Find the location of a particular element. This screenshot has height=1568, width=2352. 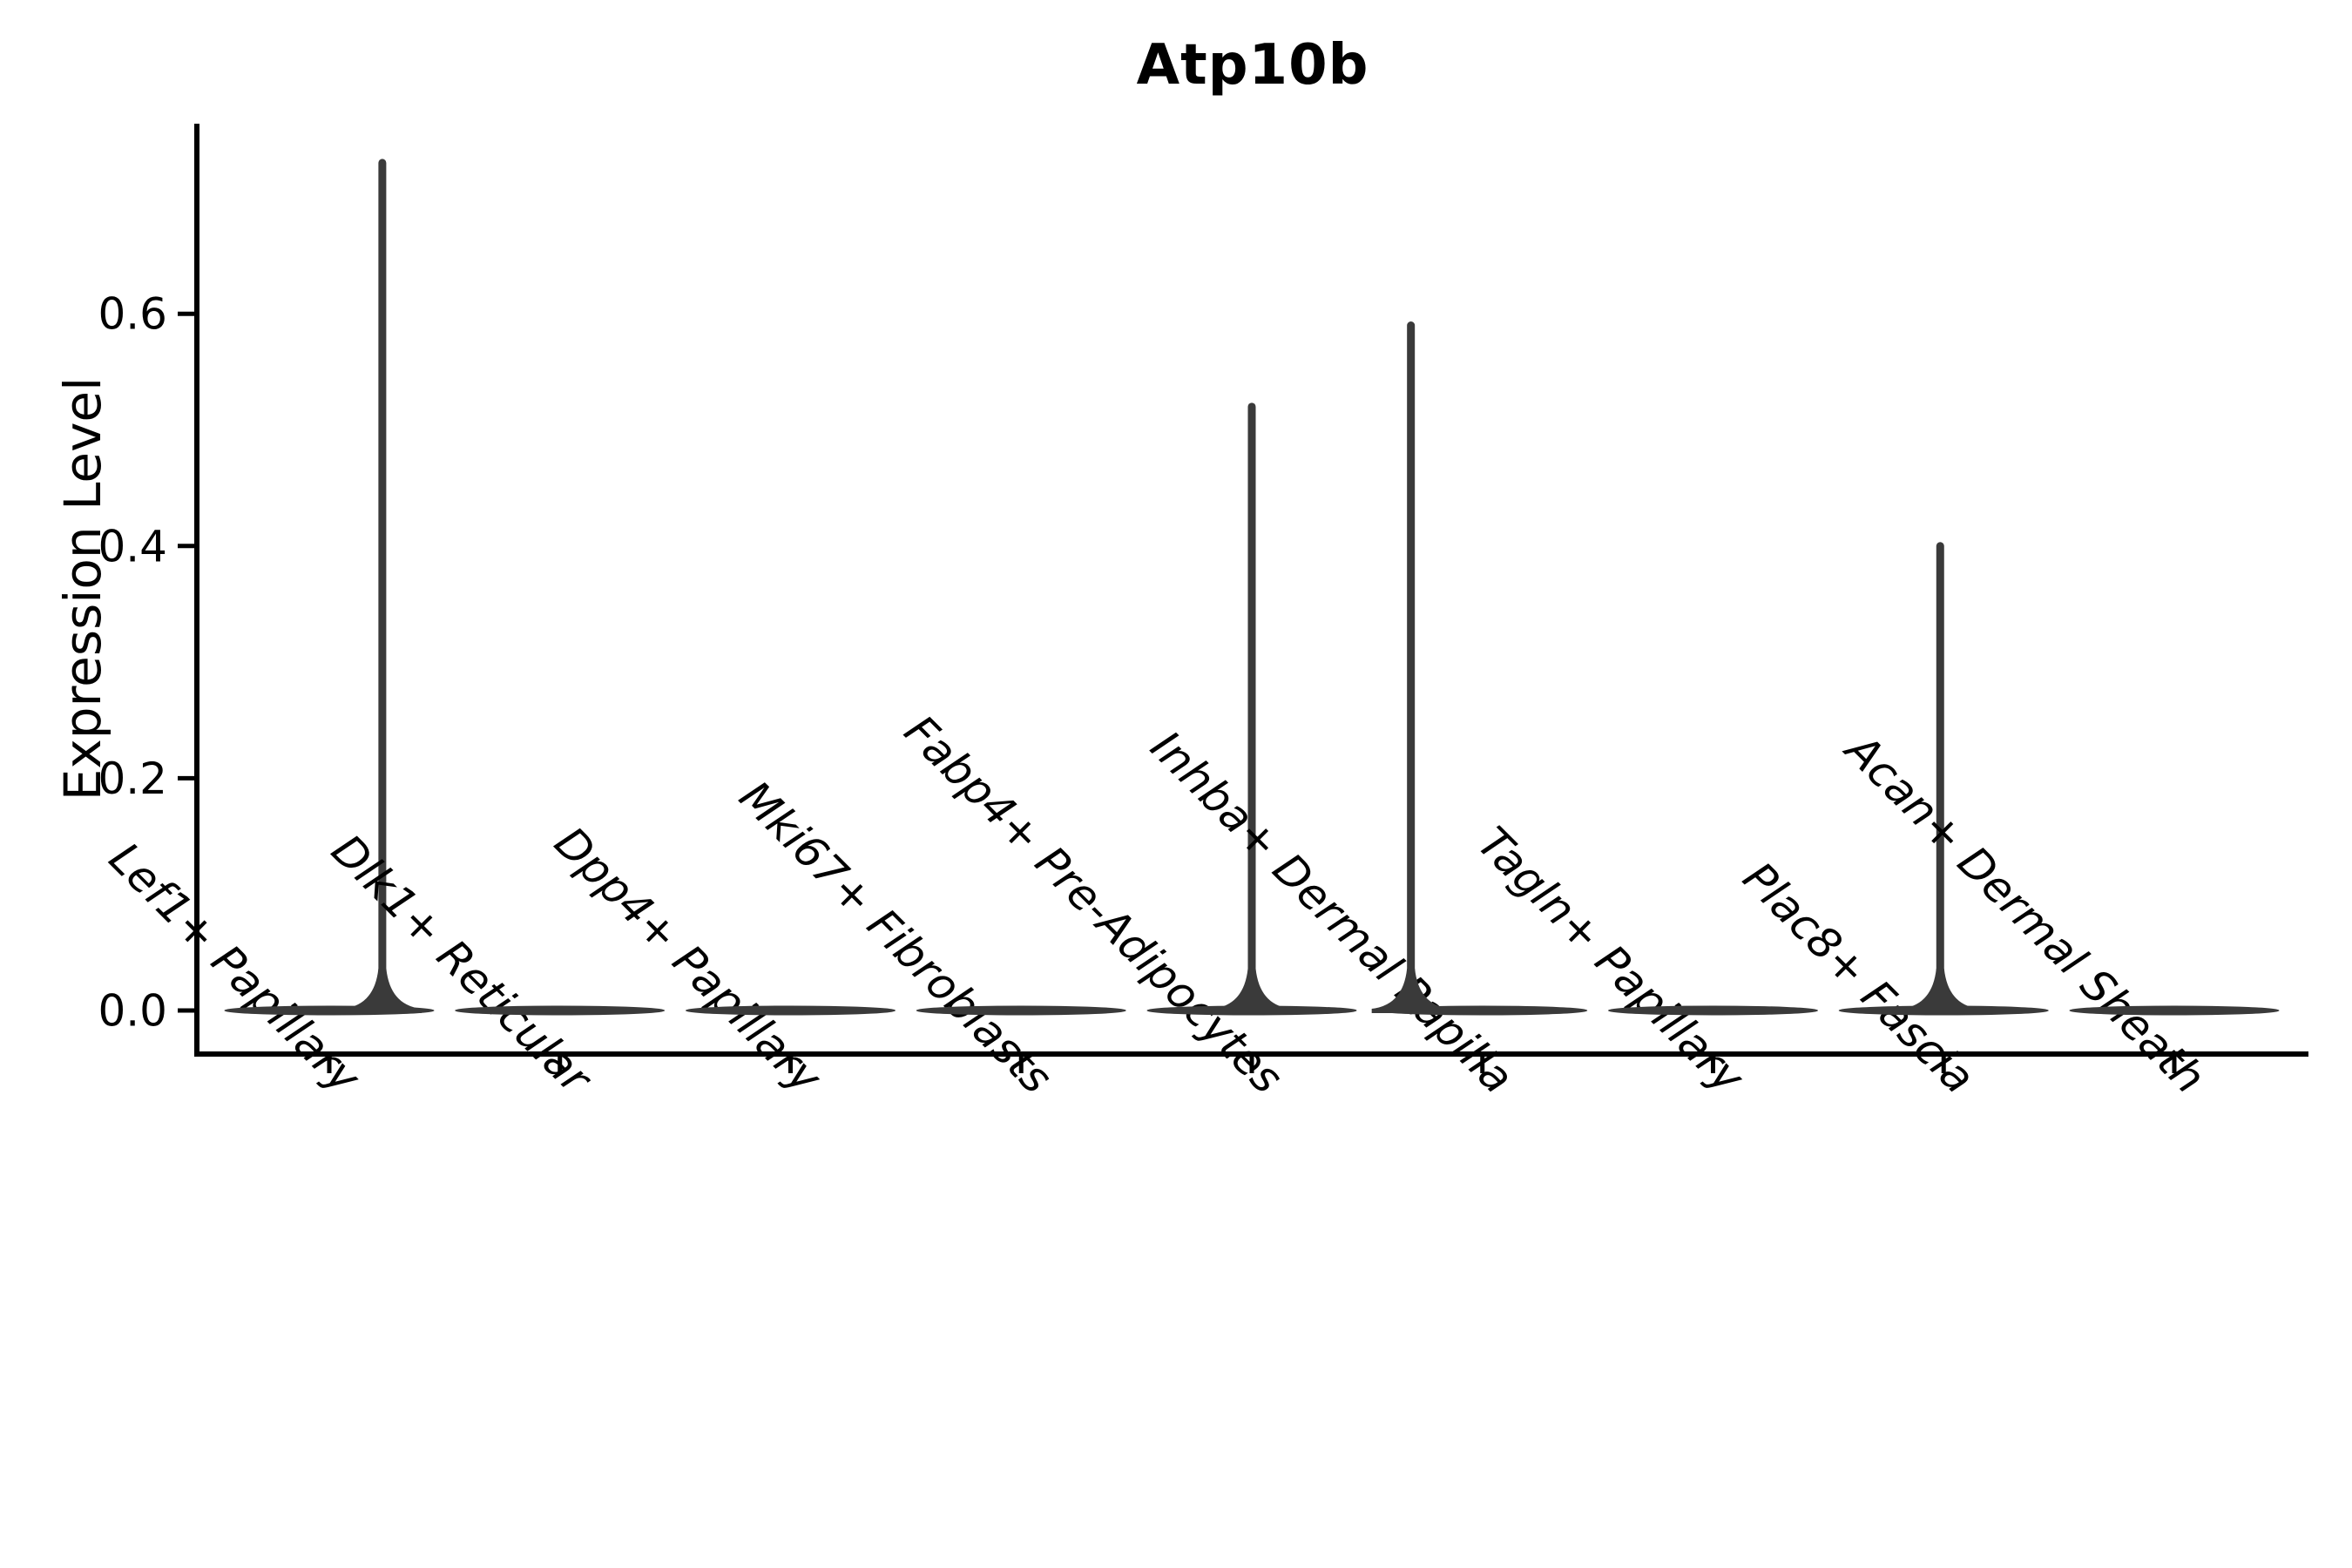

x-tick-label: Plac8+ Fascia is located at coordinates (1859, 978).